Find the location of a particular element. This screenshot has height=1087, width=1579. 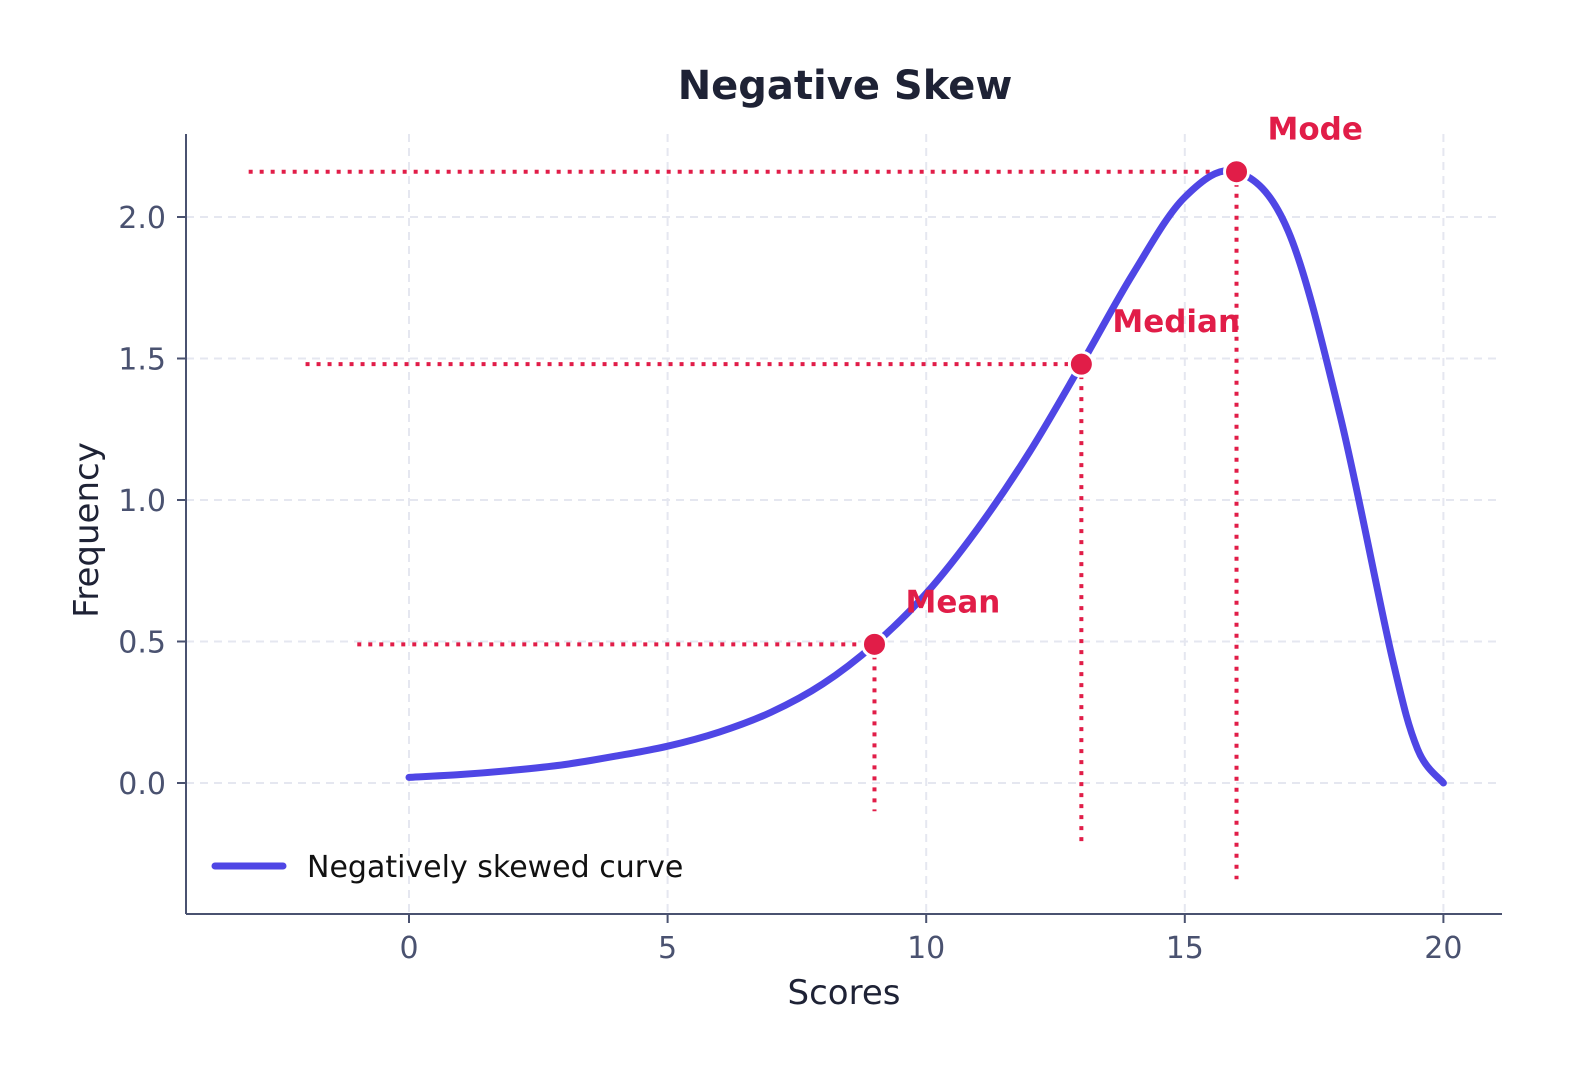

legend-label: Negatively skewed curve is located at coordinates (495, 867).